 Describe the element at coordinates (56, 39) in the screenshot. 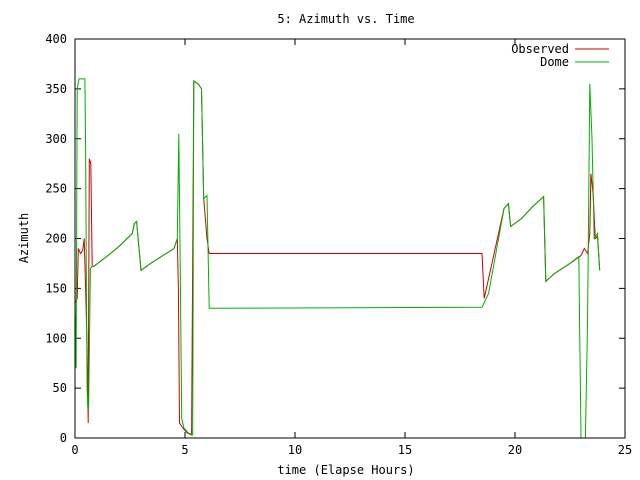

I see `y-tick-label: 400` at that location.